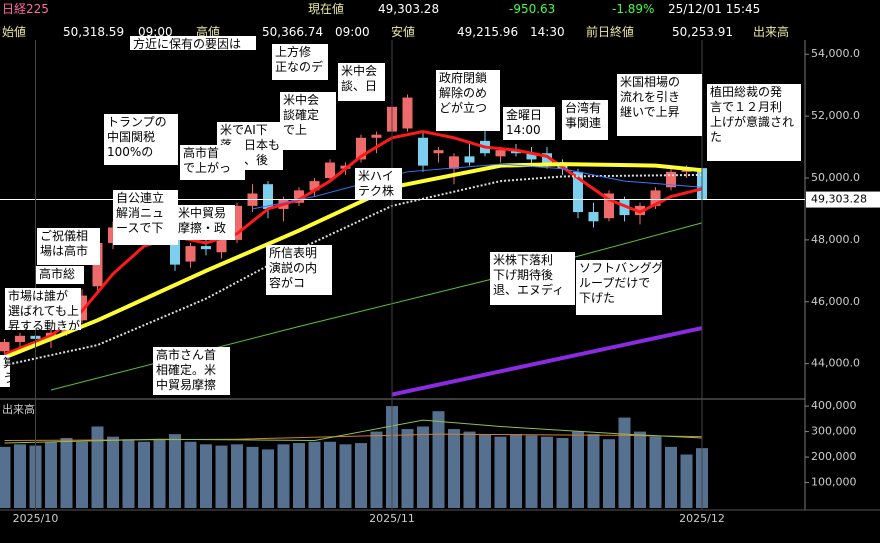 This screenshot has width=880, height=543. What do you see at coordinates (359, 86) in the screenshot?
I see `annotation-line: 談、日` at bounding box center [359, 86].